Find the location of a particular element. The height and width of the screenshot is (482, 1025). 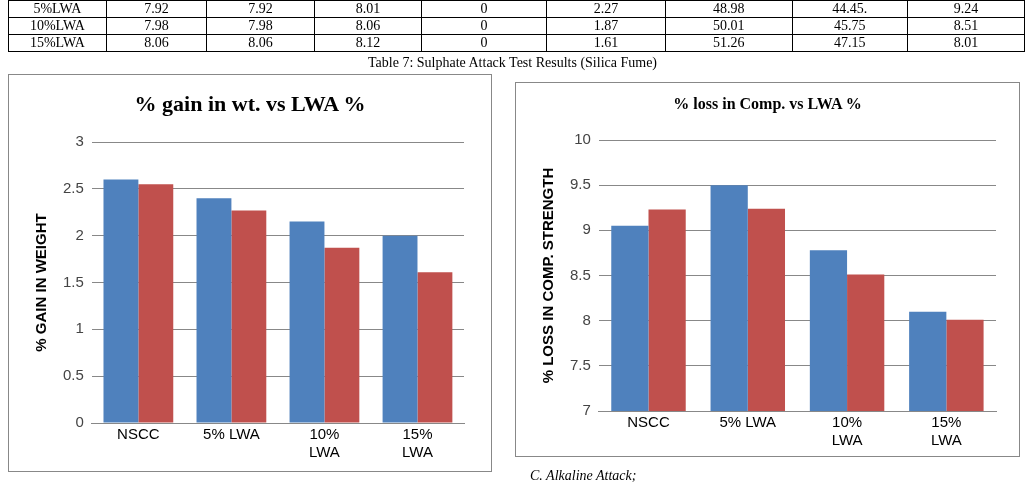

text: 10%LWA is located at coordinates (57, 26).